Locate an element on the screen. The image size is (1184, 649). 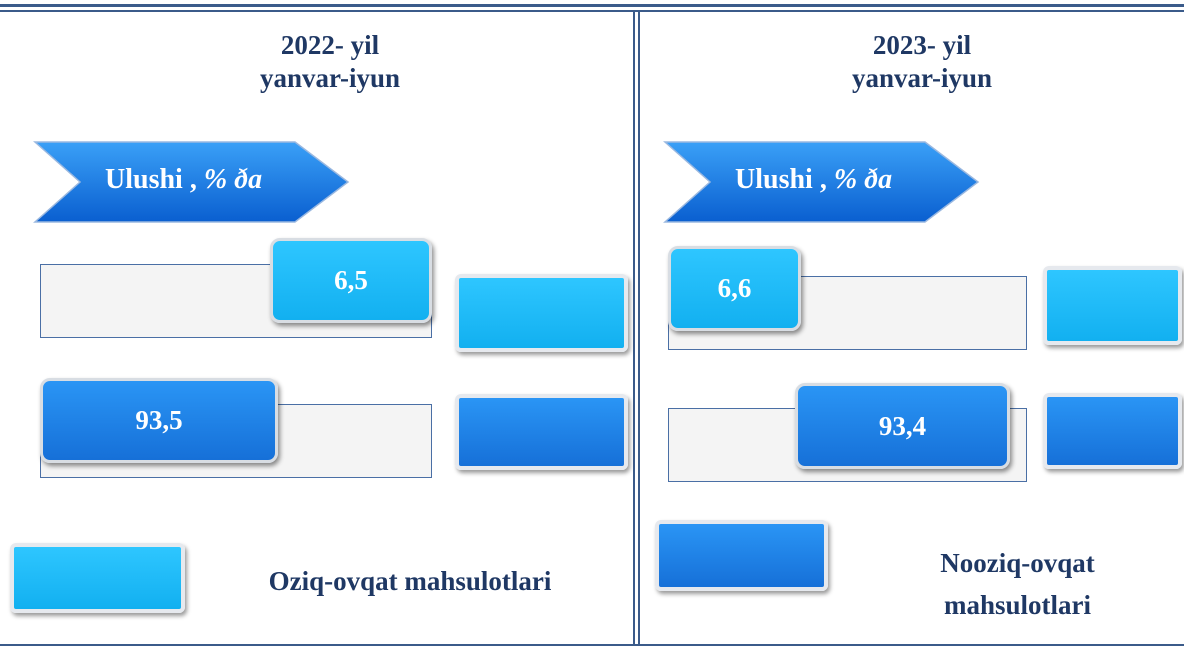
title-line: 2023- yil is located at coordinates (922, 45).